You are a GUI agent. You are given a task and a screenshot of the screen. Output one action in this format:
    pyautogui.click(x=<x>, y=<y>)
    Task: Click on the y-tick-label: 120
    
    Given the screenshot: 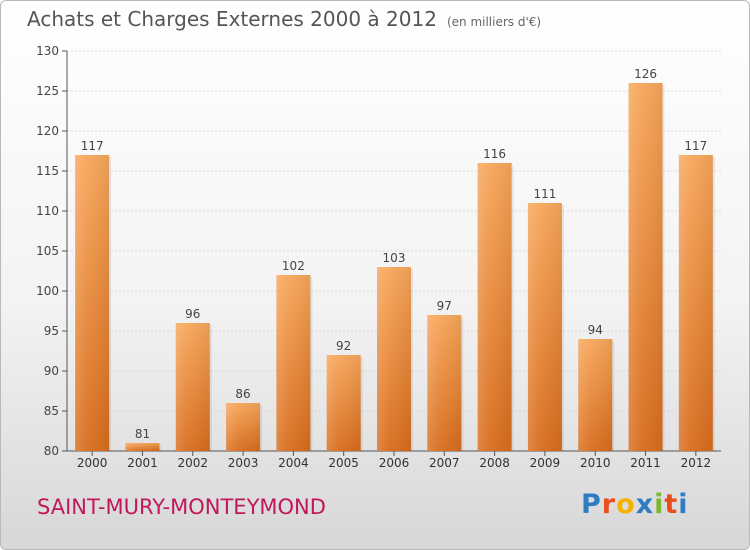 What is the action you would take?
    pyautogui.click(x=47, y=131)
    